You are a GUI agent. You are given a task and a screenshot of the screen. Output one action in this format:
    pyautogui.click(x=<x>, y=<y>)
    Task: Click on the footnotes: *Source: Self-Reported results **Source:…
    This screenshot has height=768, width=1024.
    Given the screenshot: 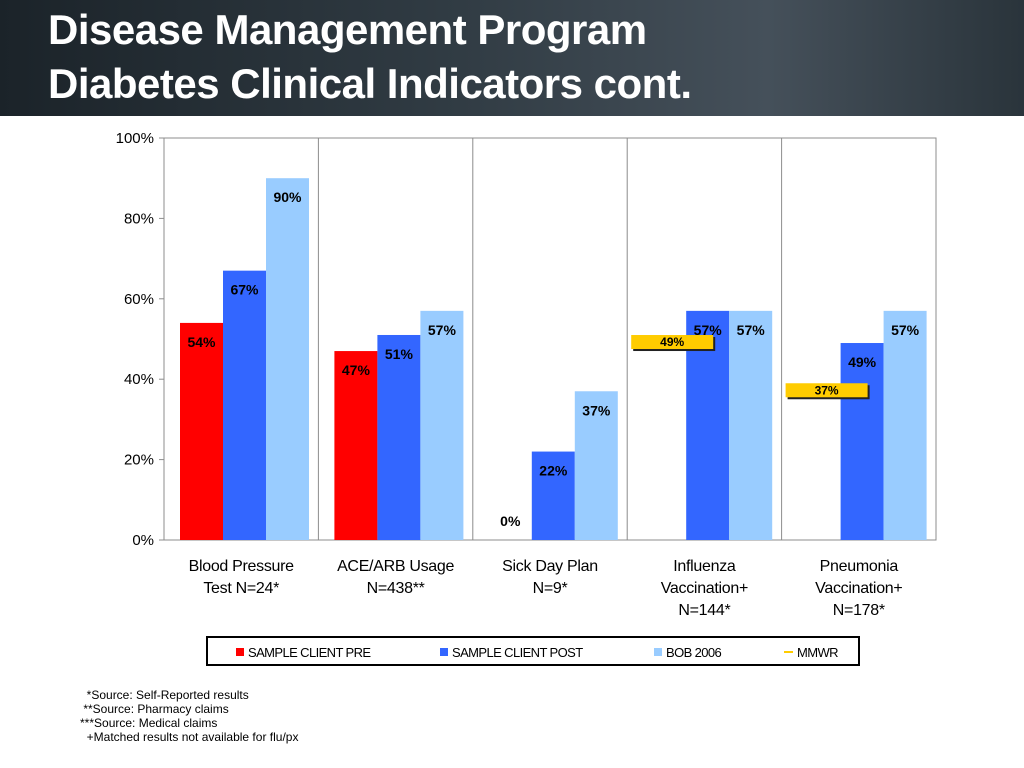 What is the action you would take?
    pyautogui.click(x=189, y=716)
    